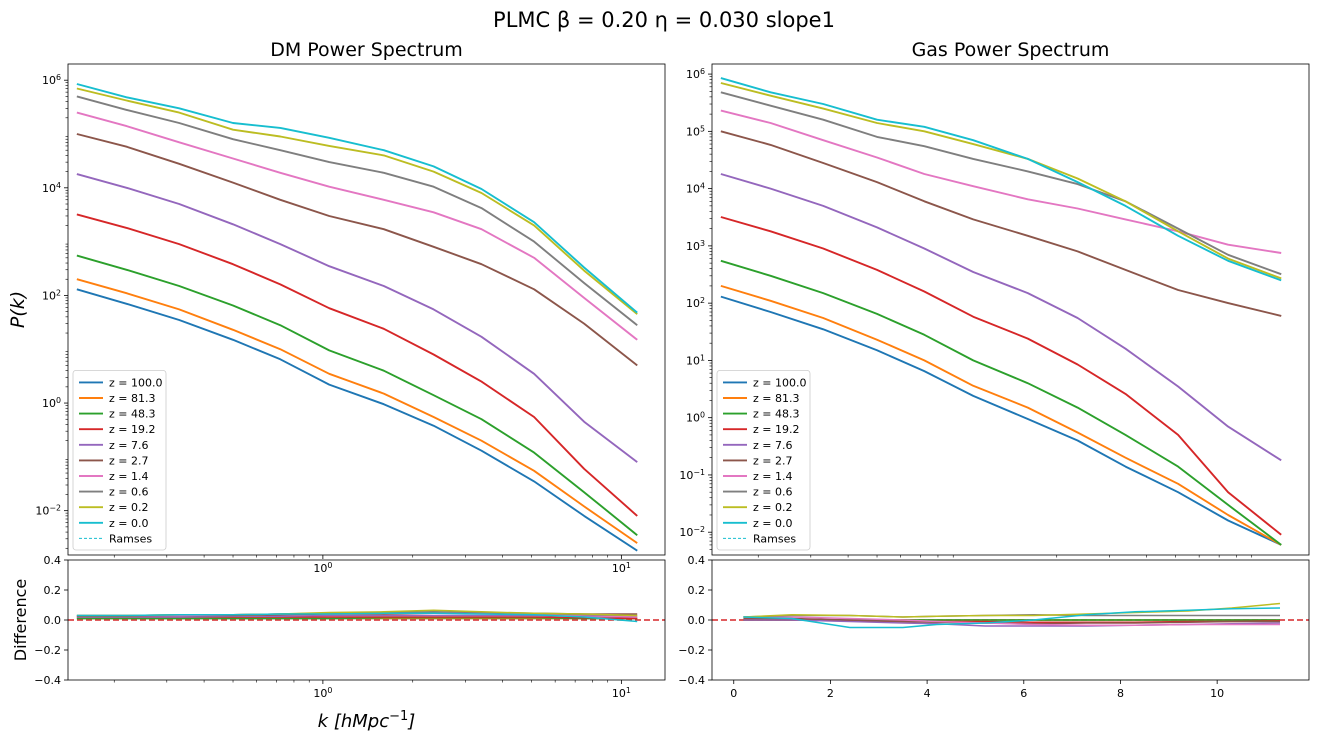 The image size is (1319, 742). I want to click on x-tick-label: 0, so click(733, 693).